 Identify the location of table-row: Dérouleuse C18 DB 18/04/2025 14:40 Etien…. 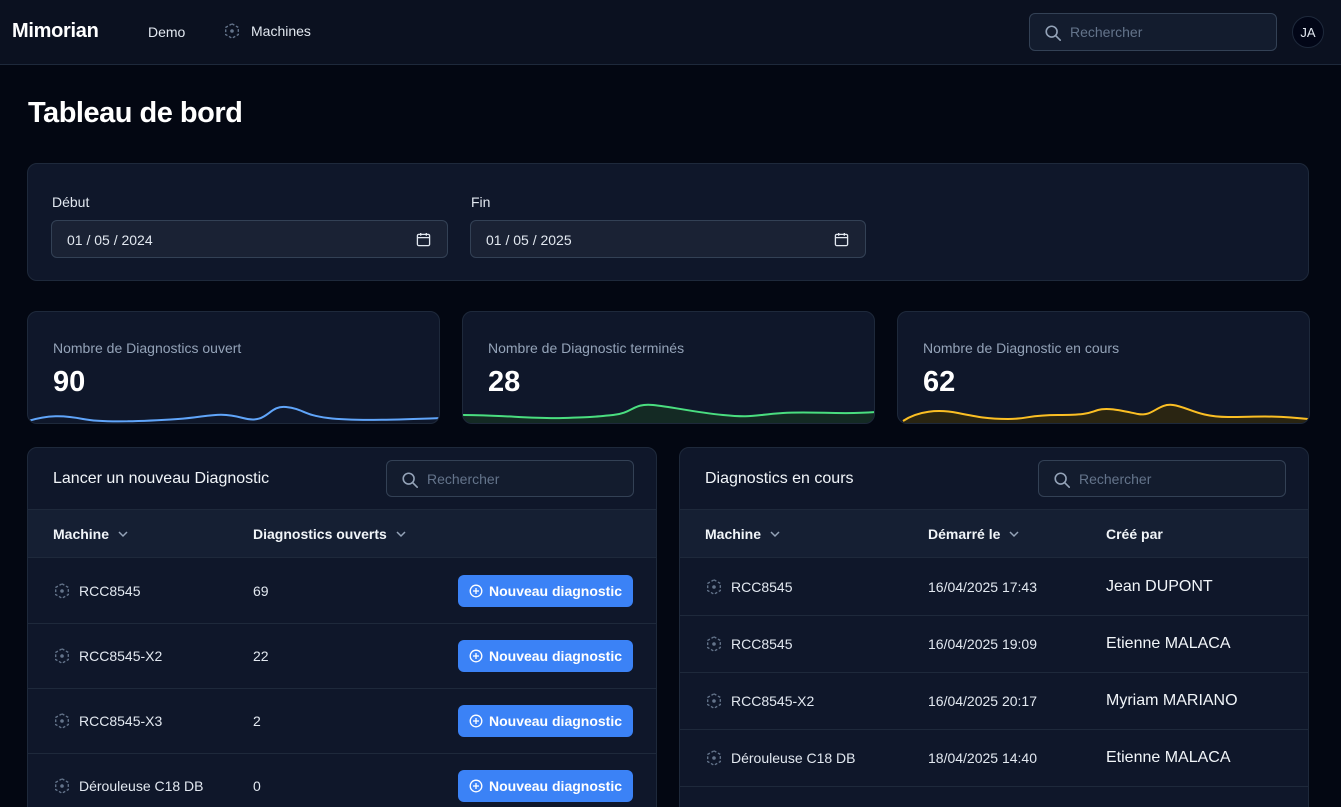
(994, 758).